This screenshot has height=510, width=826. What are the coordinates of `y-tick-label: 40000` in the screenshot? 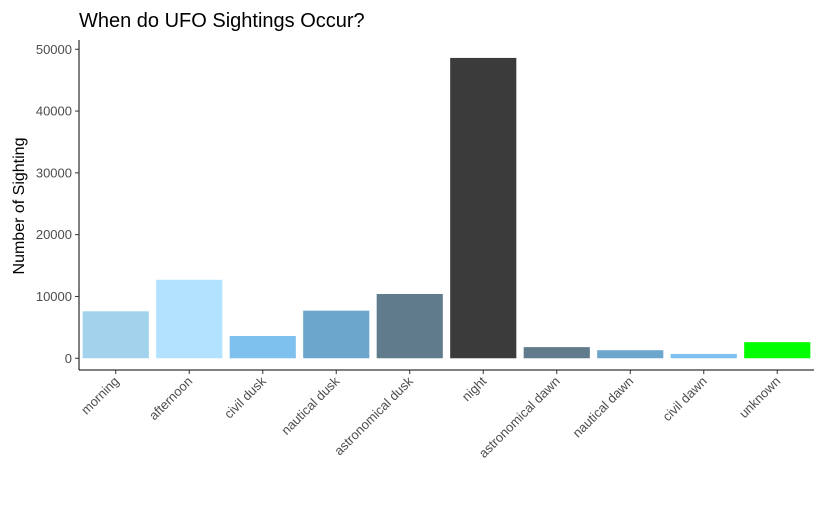 It's located at (54, 111).